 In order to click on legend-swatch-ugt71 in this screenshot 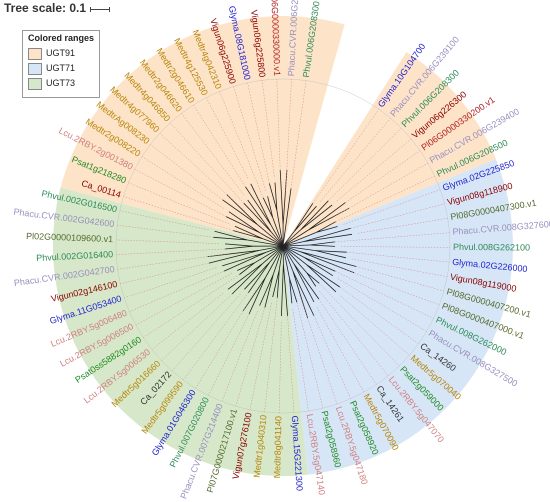, I will do `click(35, 69)`.